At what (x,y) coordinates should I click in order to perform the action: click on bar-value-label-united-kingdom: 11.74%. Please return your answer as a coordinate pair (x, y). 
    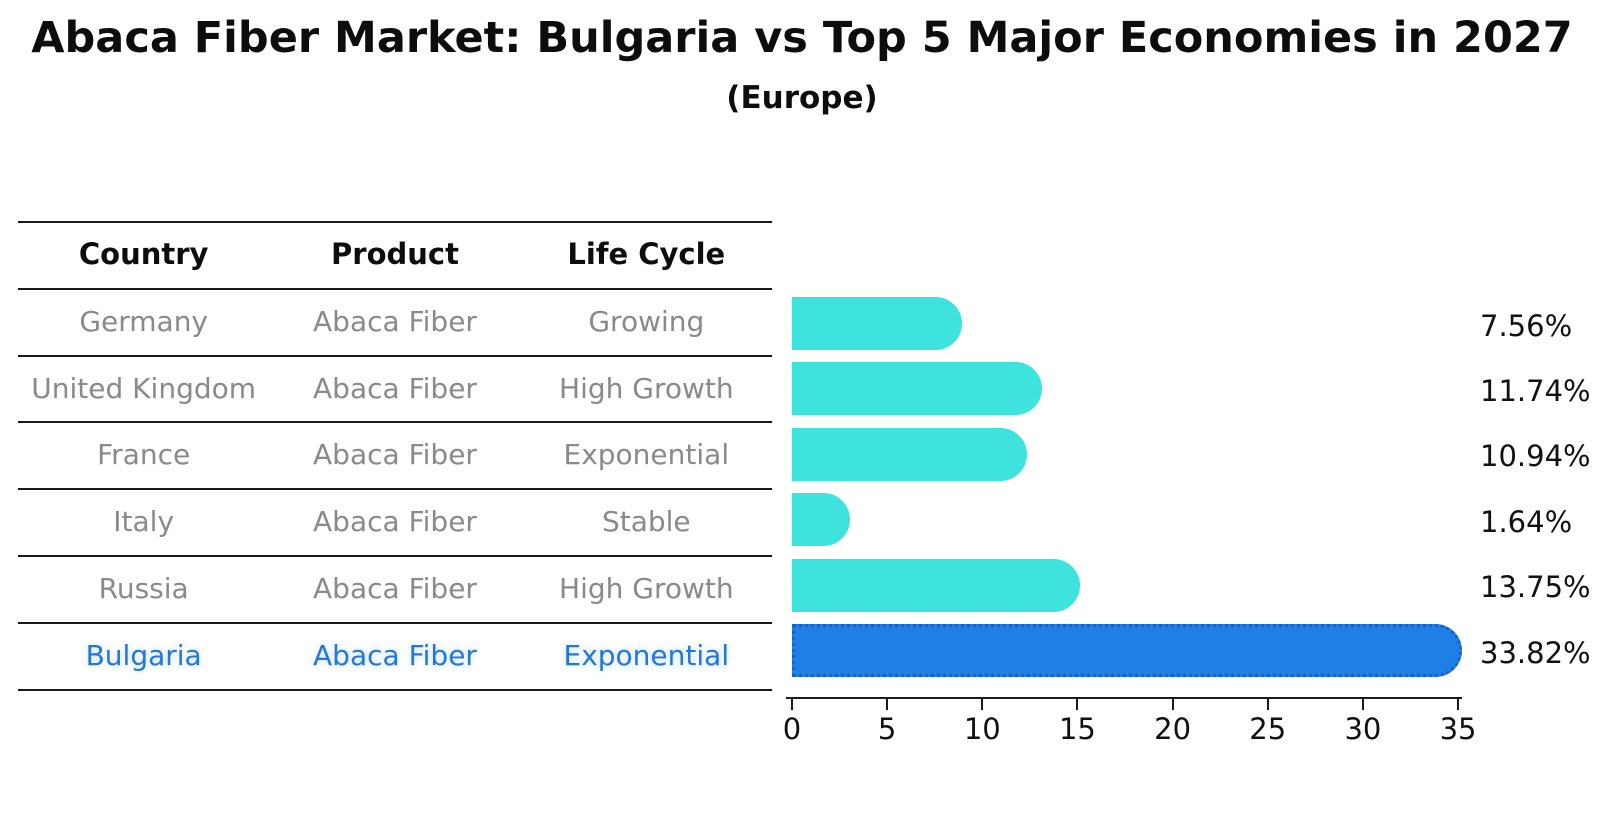
    Looking at the image, I should click on (1535, 390).